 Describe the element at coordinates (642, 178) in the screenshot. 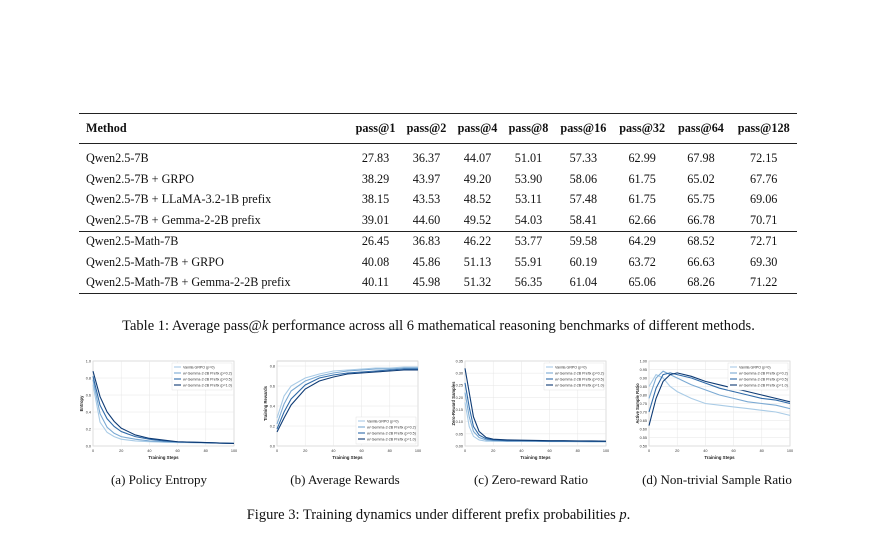

I see `value-cell: 61.75` at that location.